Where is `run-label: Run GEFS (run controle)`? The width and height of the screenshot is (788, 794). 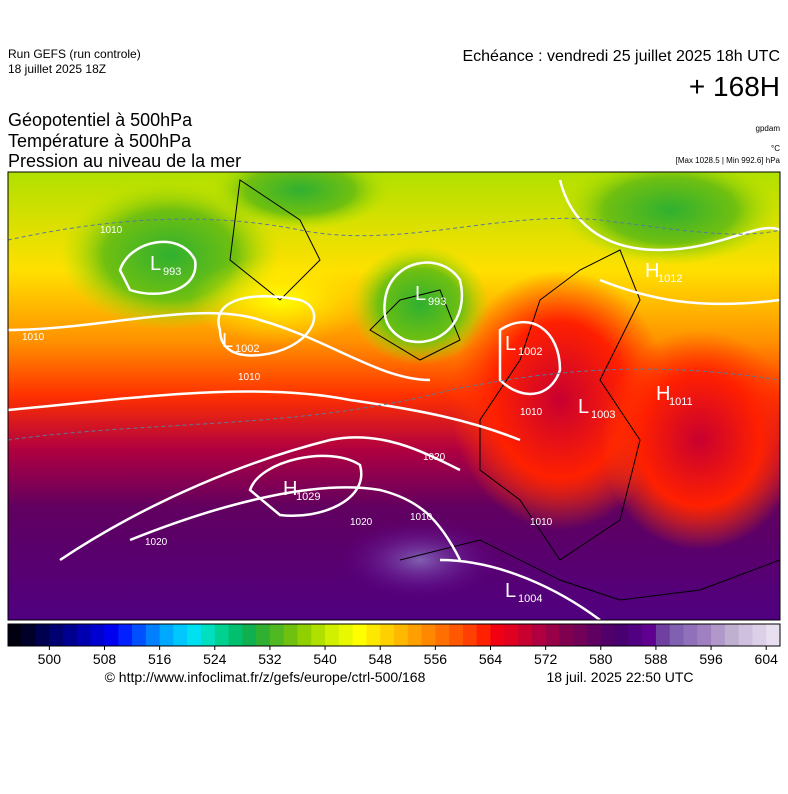 run-label: Run GEFS (run controle) is located at coordinates (74, 54).